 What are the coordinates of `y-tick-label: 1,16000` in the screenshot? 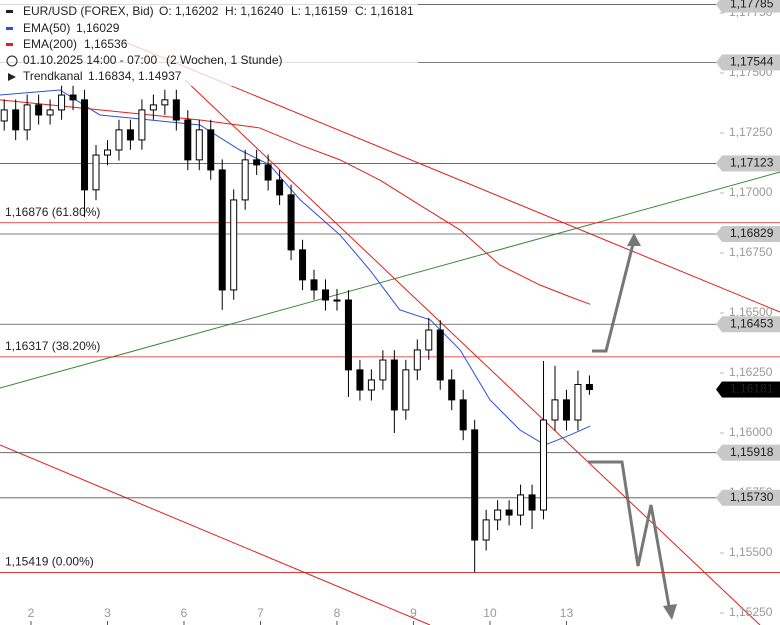 It's located at (751, 432).